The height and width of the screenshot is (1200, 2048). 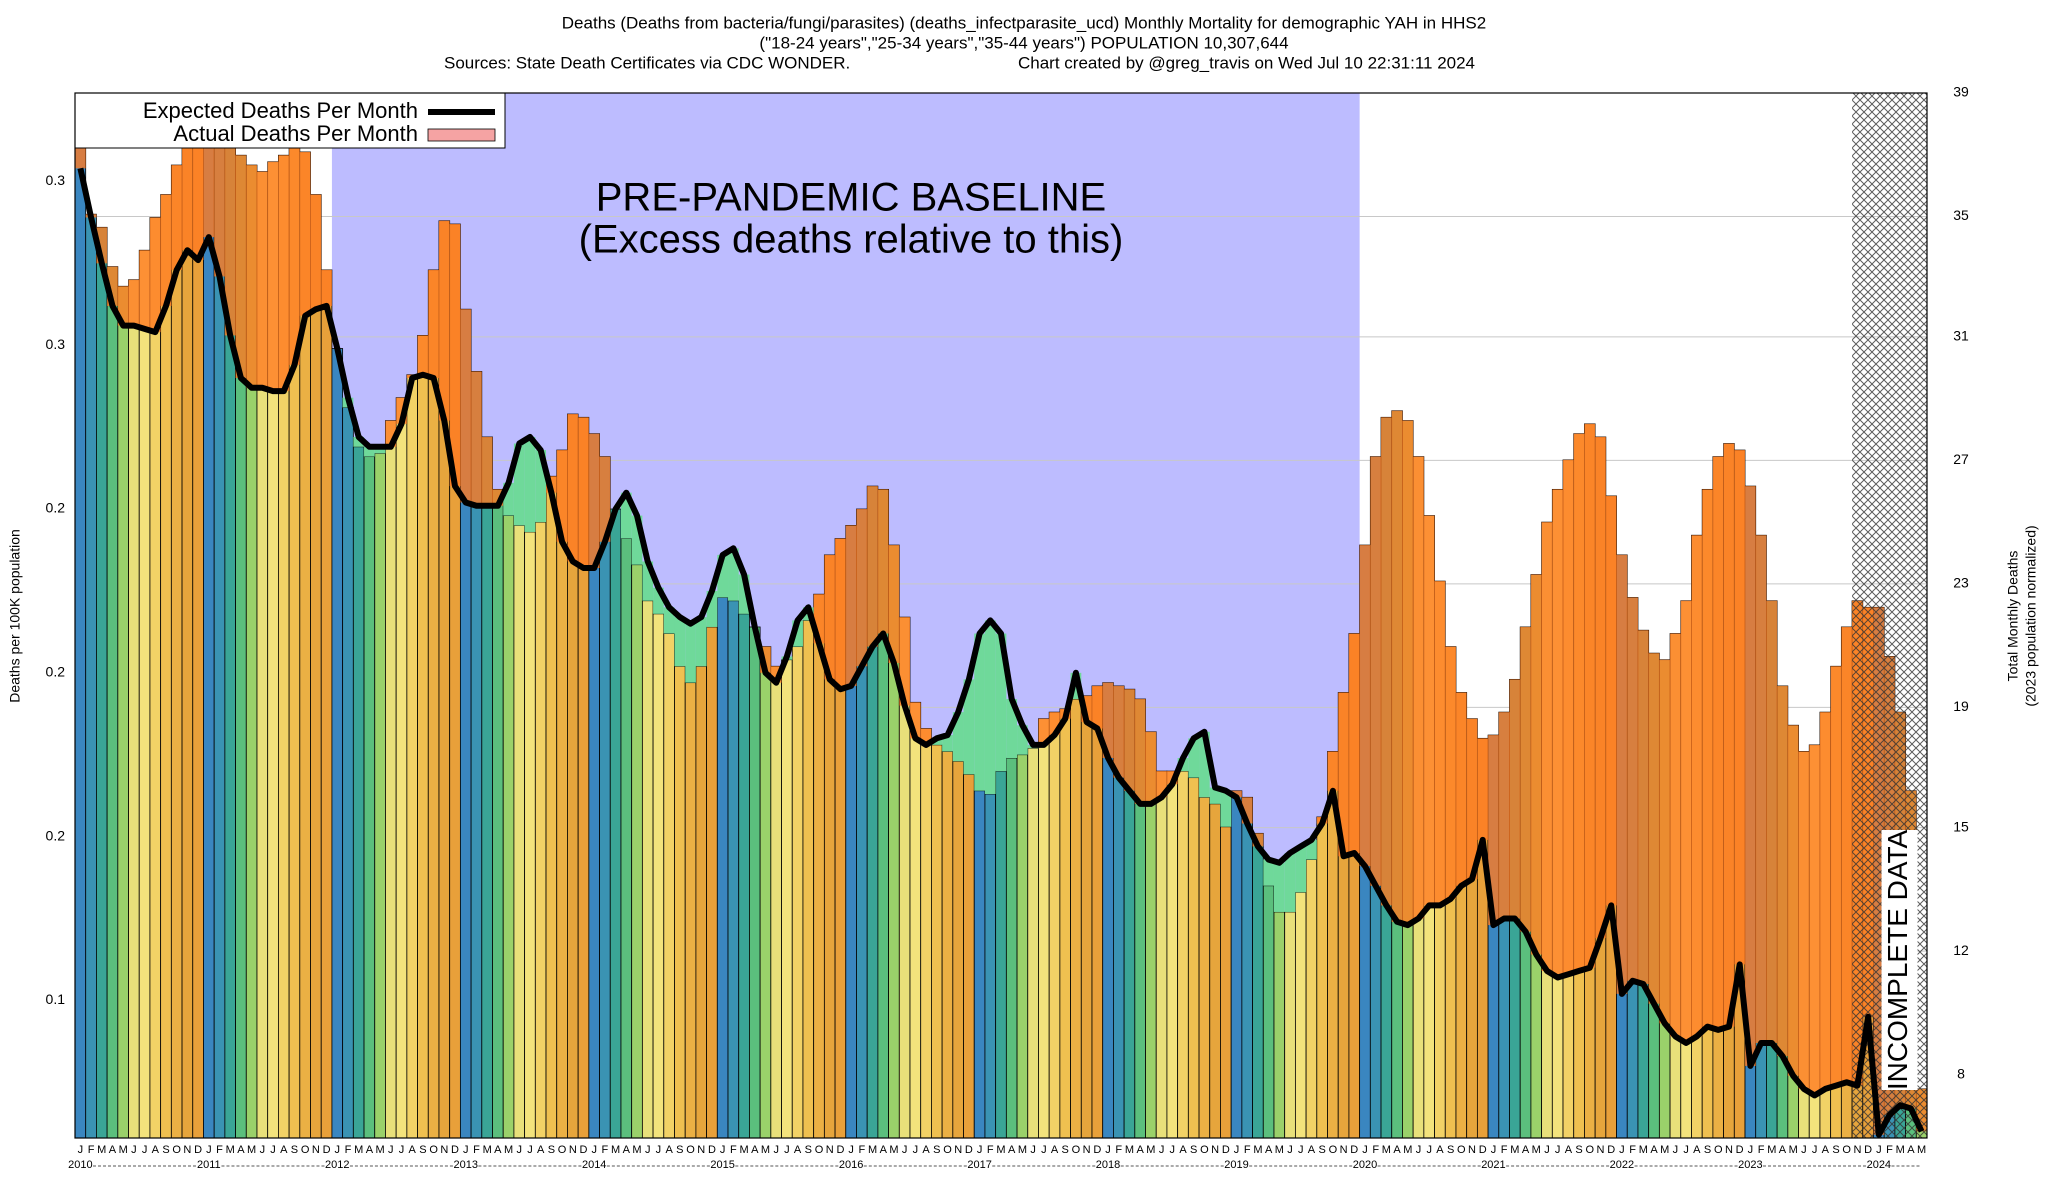 What do you see at coordinates (594, 1165) in the screenshot?
I see `year-label: 2014` at bounding box center [594, 1165].